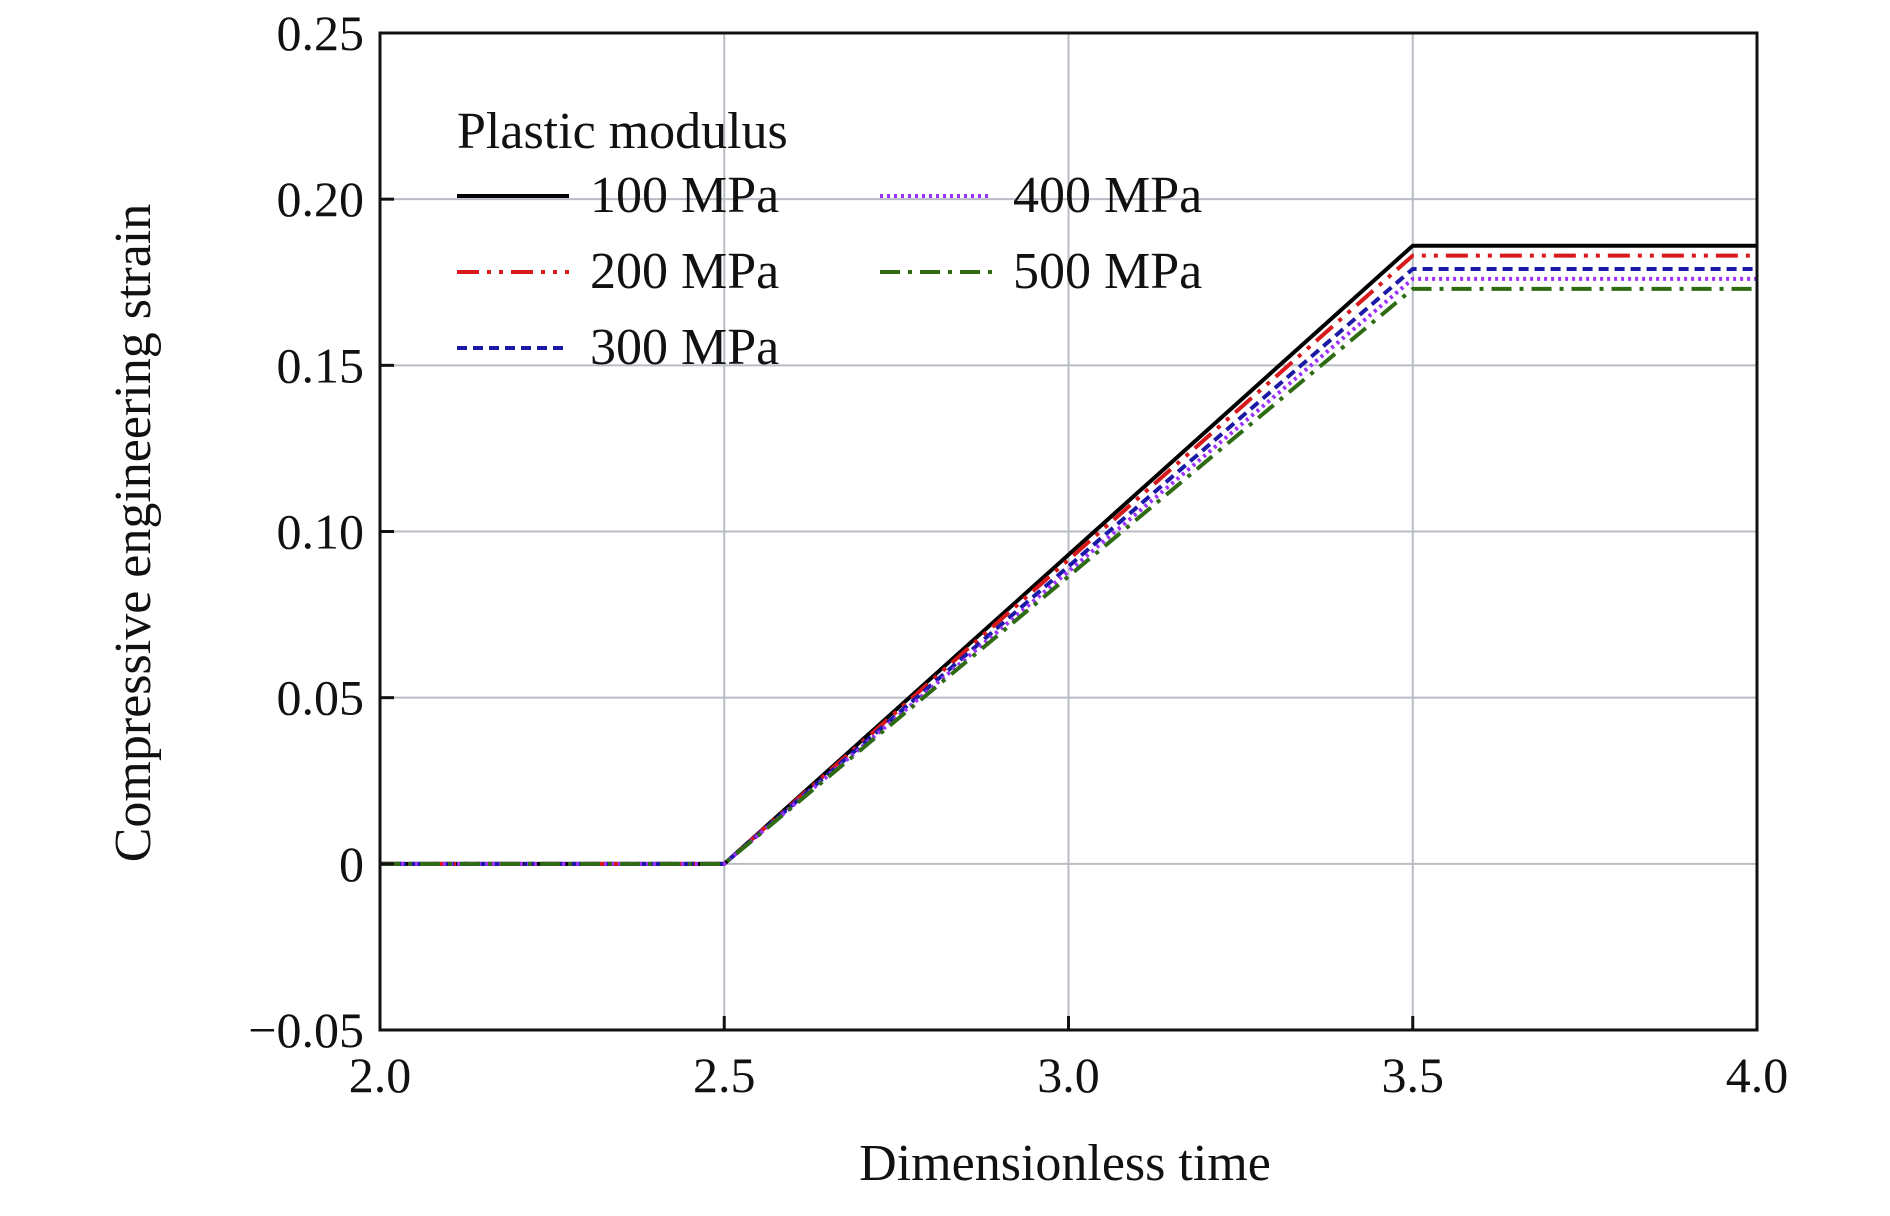 Image resolution: width=1890 pixels, height=1216 pixels. I want to click on x-tick-label: 3.0, so click(1068, 1075).